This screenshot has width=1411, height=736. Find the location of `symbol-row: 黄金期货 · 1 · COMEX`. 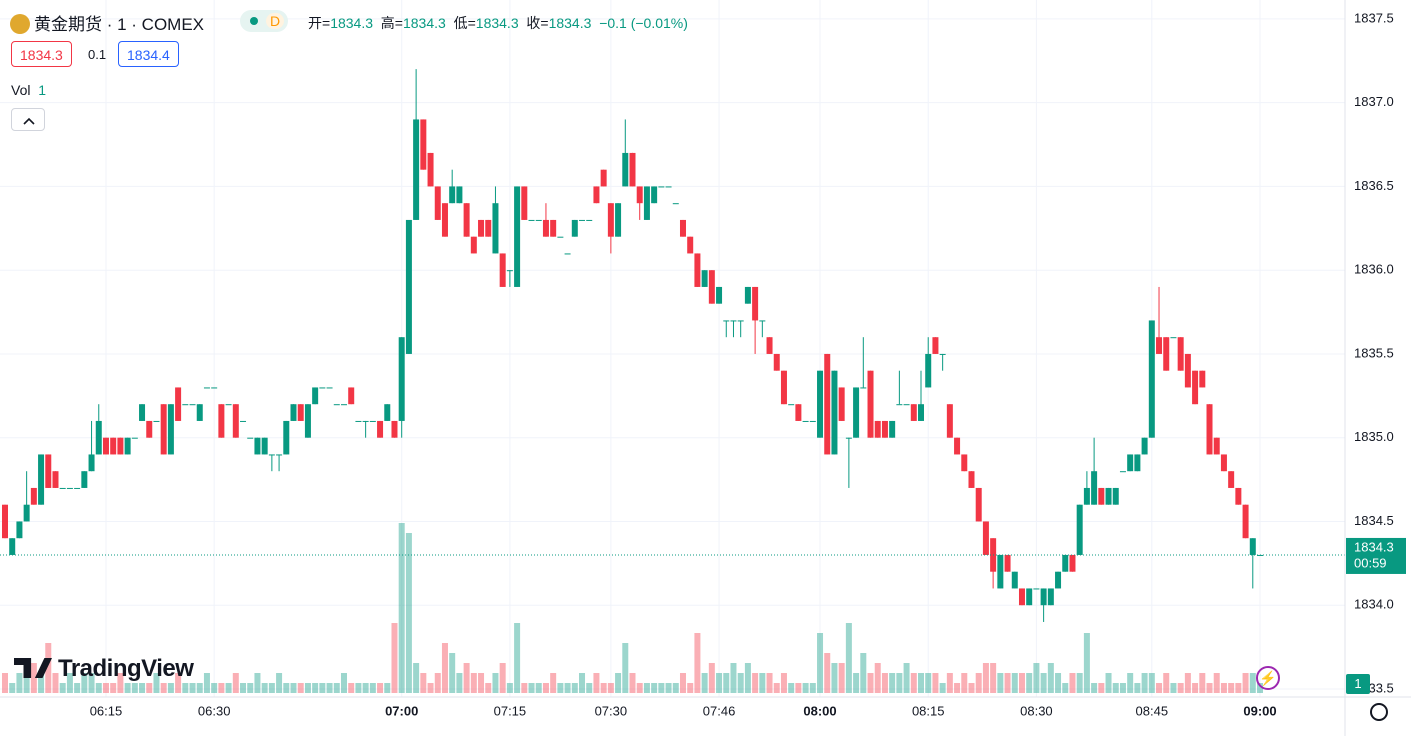

symbol-row: 黄金期货 · 1 · COMEX is located at coordinates (107, 22).